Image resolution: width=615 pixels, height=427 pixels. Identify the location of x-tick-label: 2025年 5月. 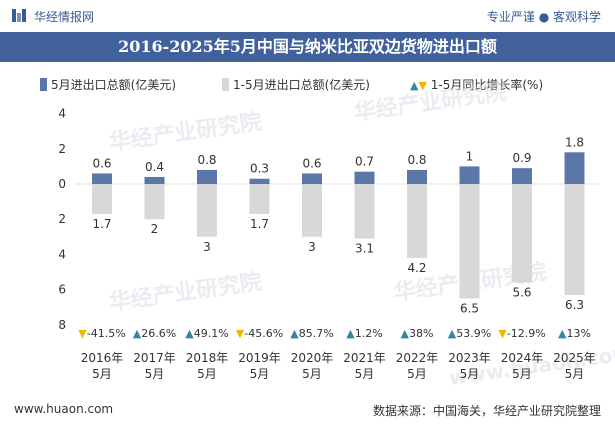
(574, 366).